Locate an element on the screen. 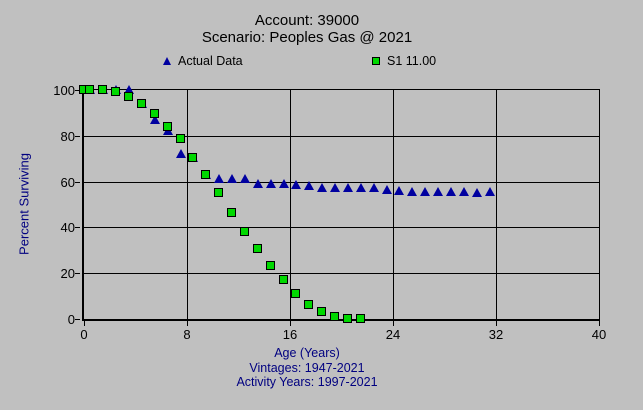  chart-title: Account: 39000 is located at coordinates (307, 20).